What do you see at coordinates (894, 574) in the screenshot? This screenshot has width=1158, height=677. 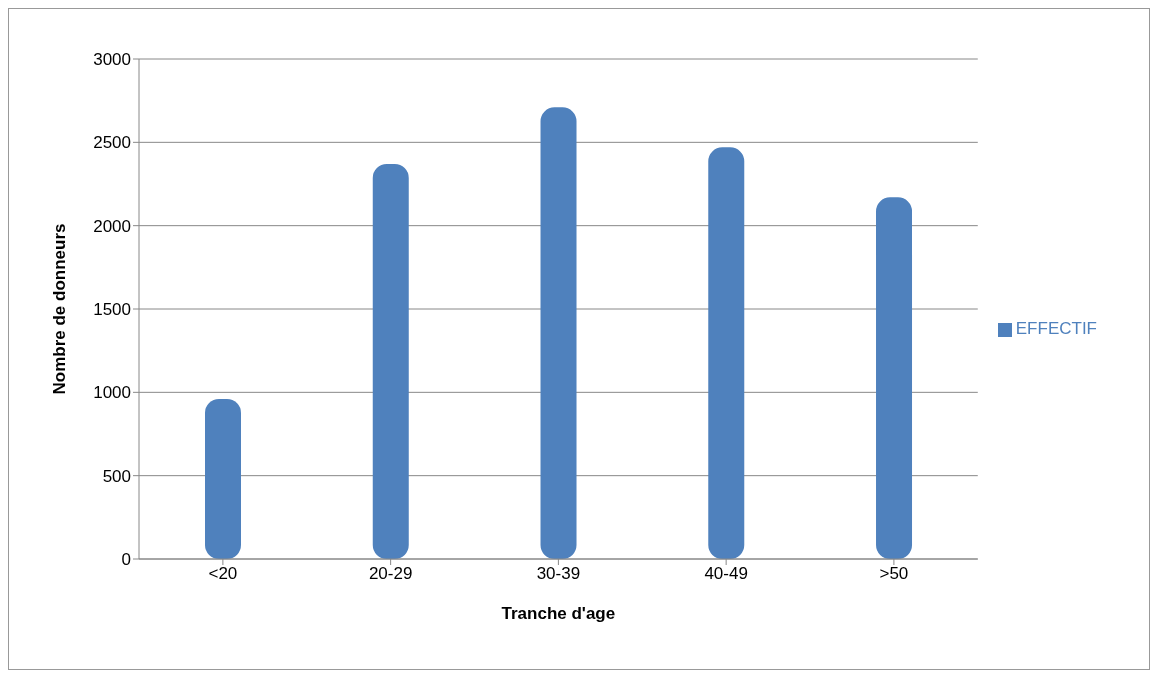 I see `x-tick-label: >50` at bounding box center [894, 574].